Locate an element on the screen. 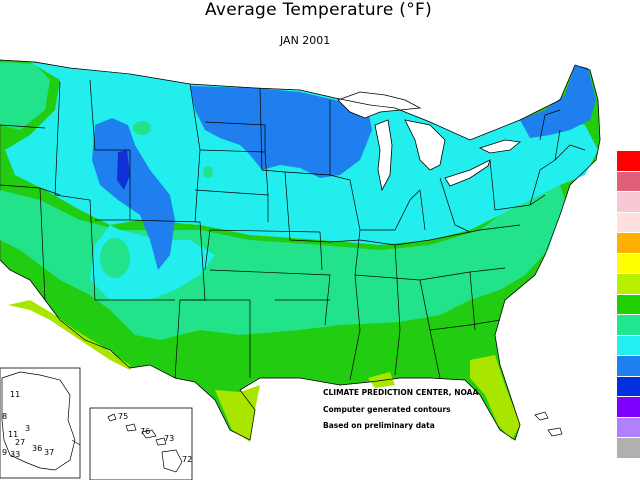  region-20-25-maine is located at coordinates (558, 101).